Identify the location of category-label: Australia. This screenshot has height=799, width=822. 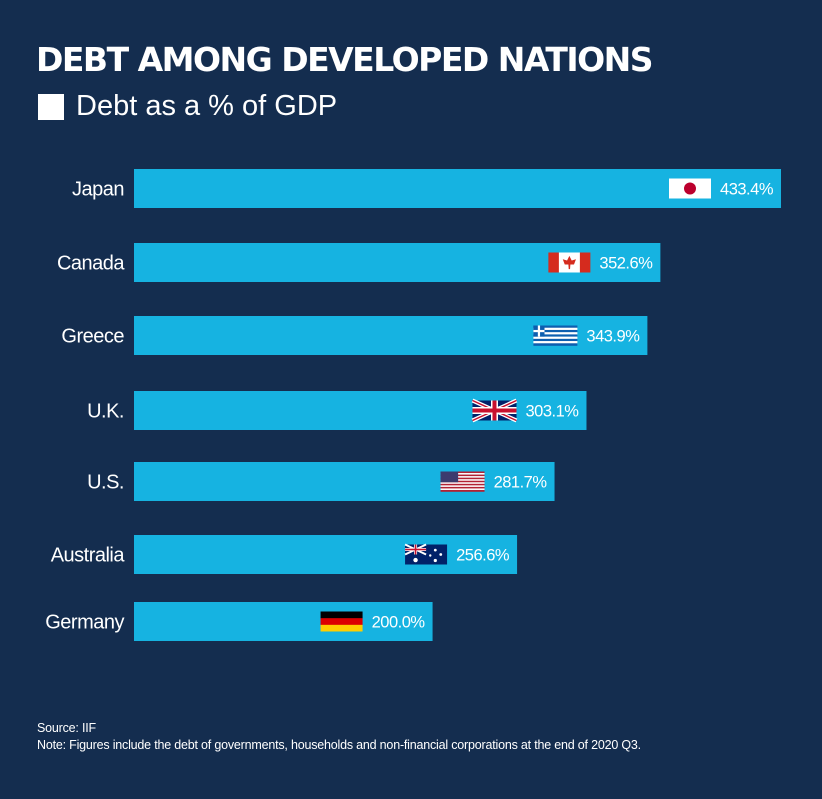
(88, 556).